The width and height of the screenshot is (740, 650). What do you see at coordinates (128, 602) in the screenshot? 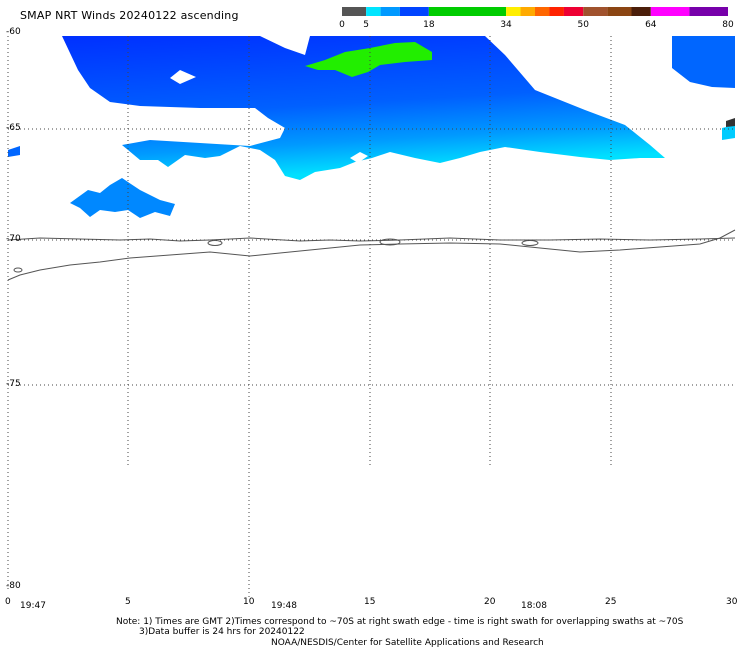
I see `lon-label: 5` at bounding box center [128, 602].